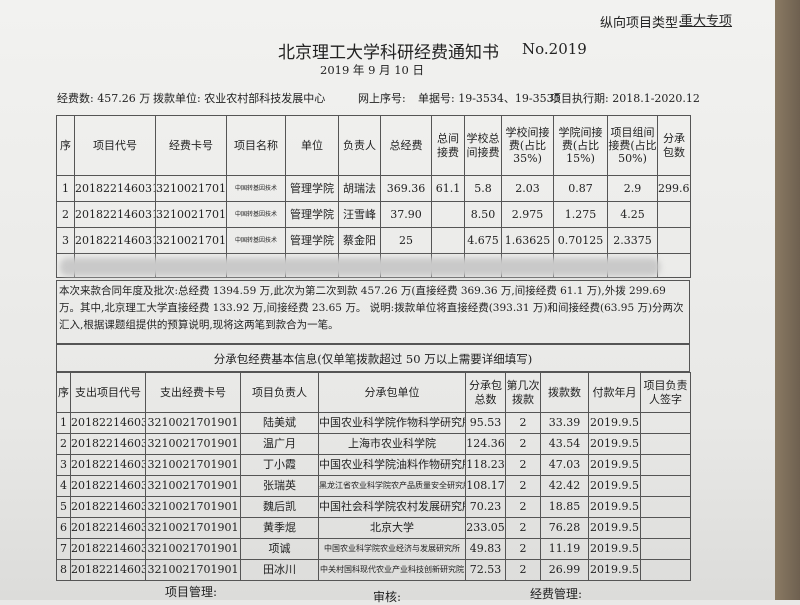 The image size is (800, 605). Describe the element at coordinates (564, 507) in the screenshot. I see `table-cell: 18.85` at that location.